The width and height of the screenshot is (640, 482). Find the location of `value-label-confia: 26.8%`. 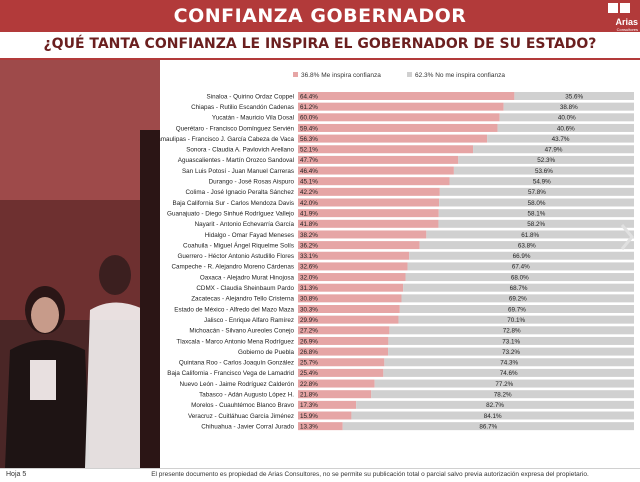

value-label-confia: 26.8% is located at coordinates (309, 352).